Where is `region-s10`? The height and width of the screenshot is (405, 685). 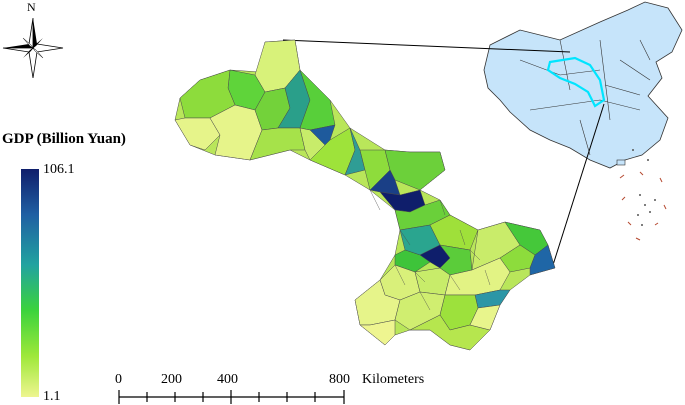
region-s10 is located at coordinates (377, 332).